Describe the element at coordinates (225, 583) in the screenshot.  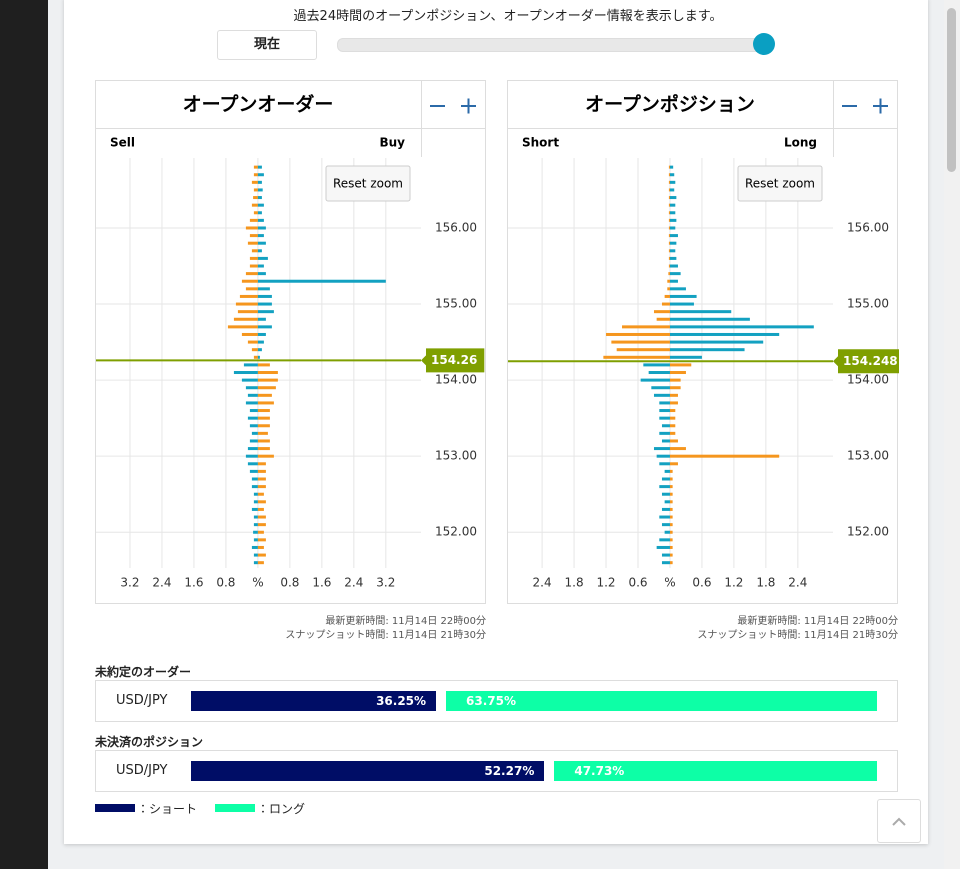
I see `x-tick-label: 0.8` at that location.